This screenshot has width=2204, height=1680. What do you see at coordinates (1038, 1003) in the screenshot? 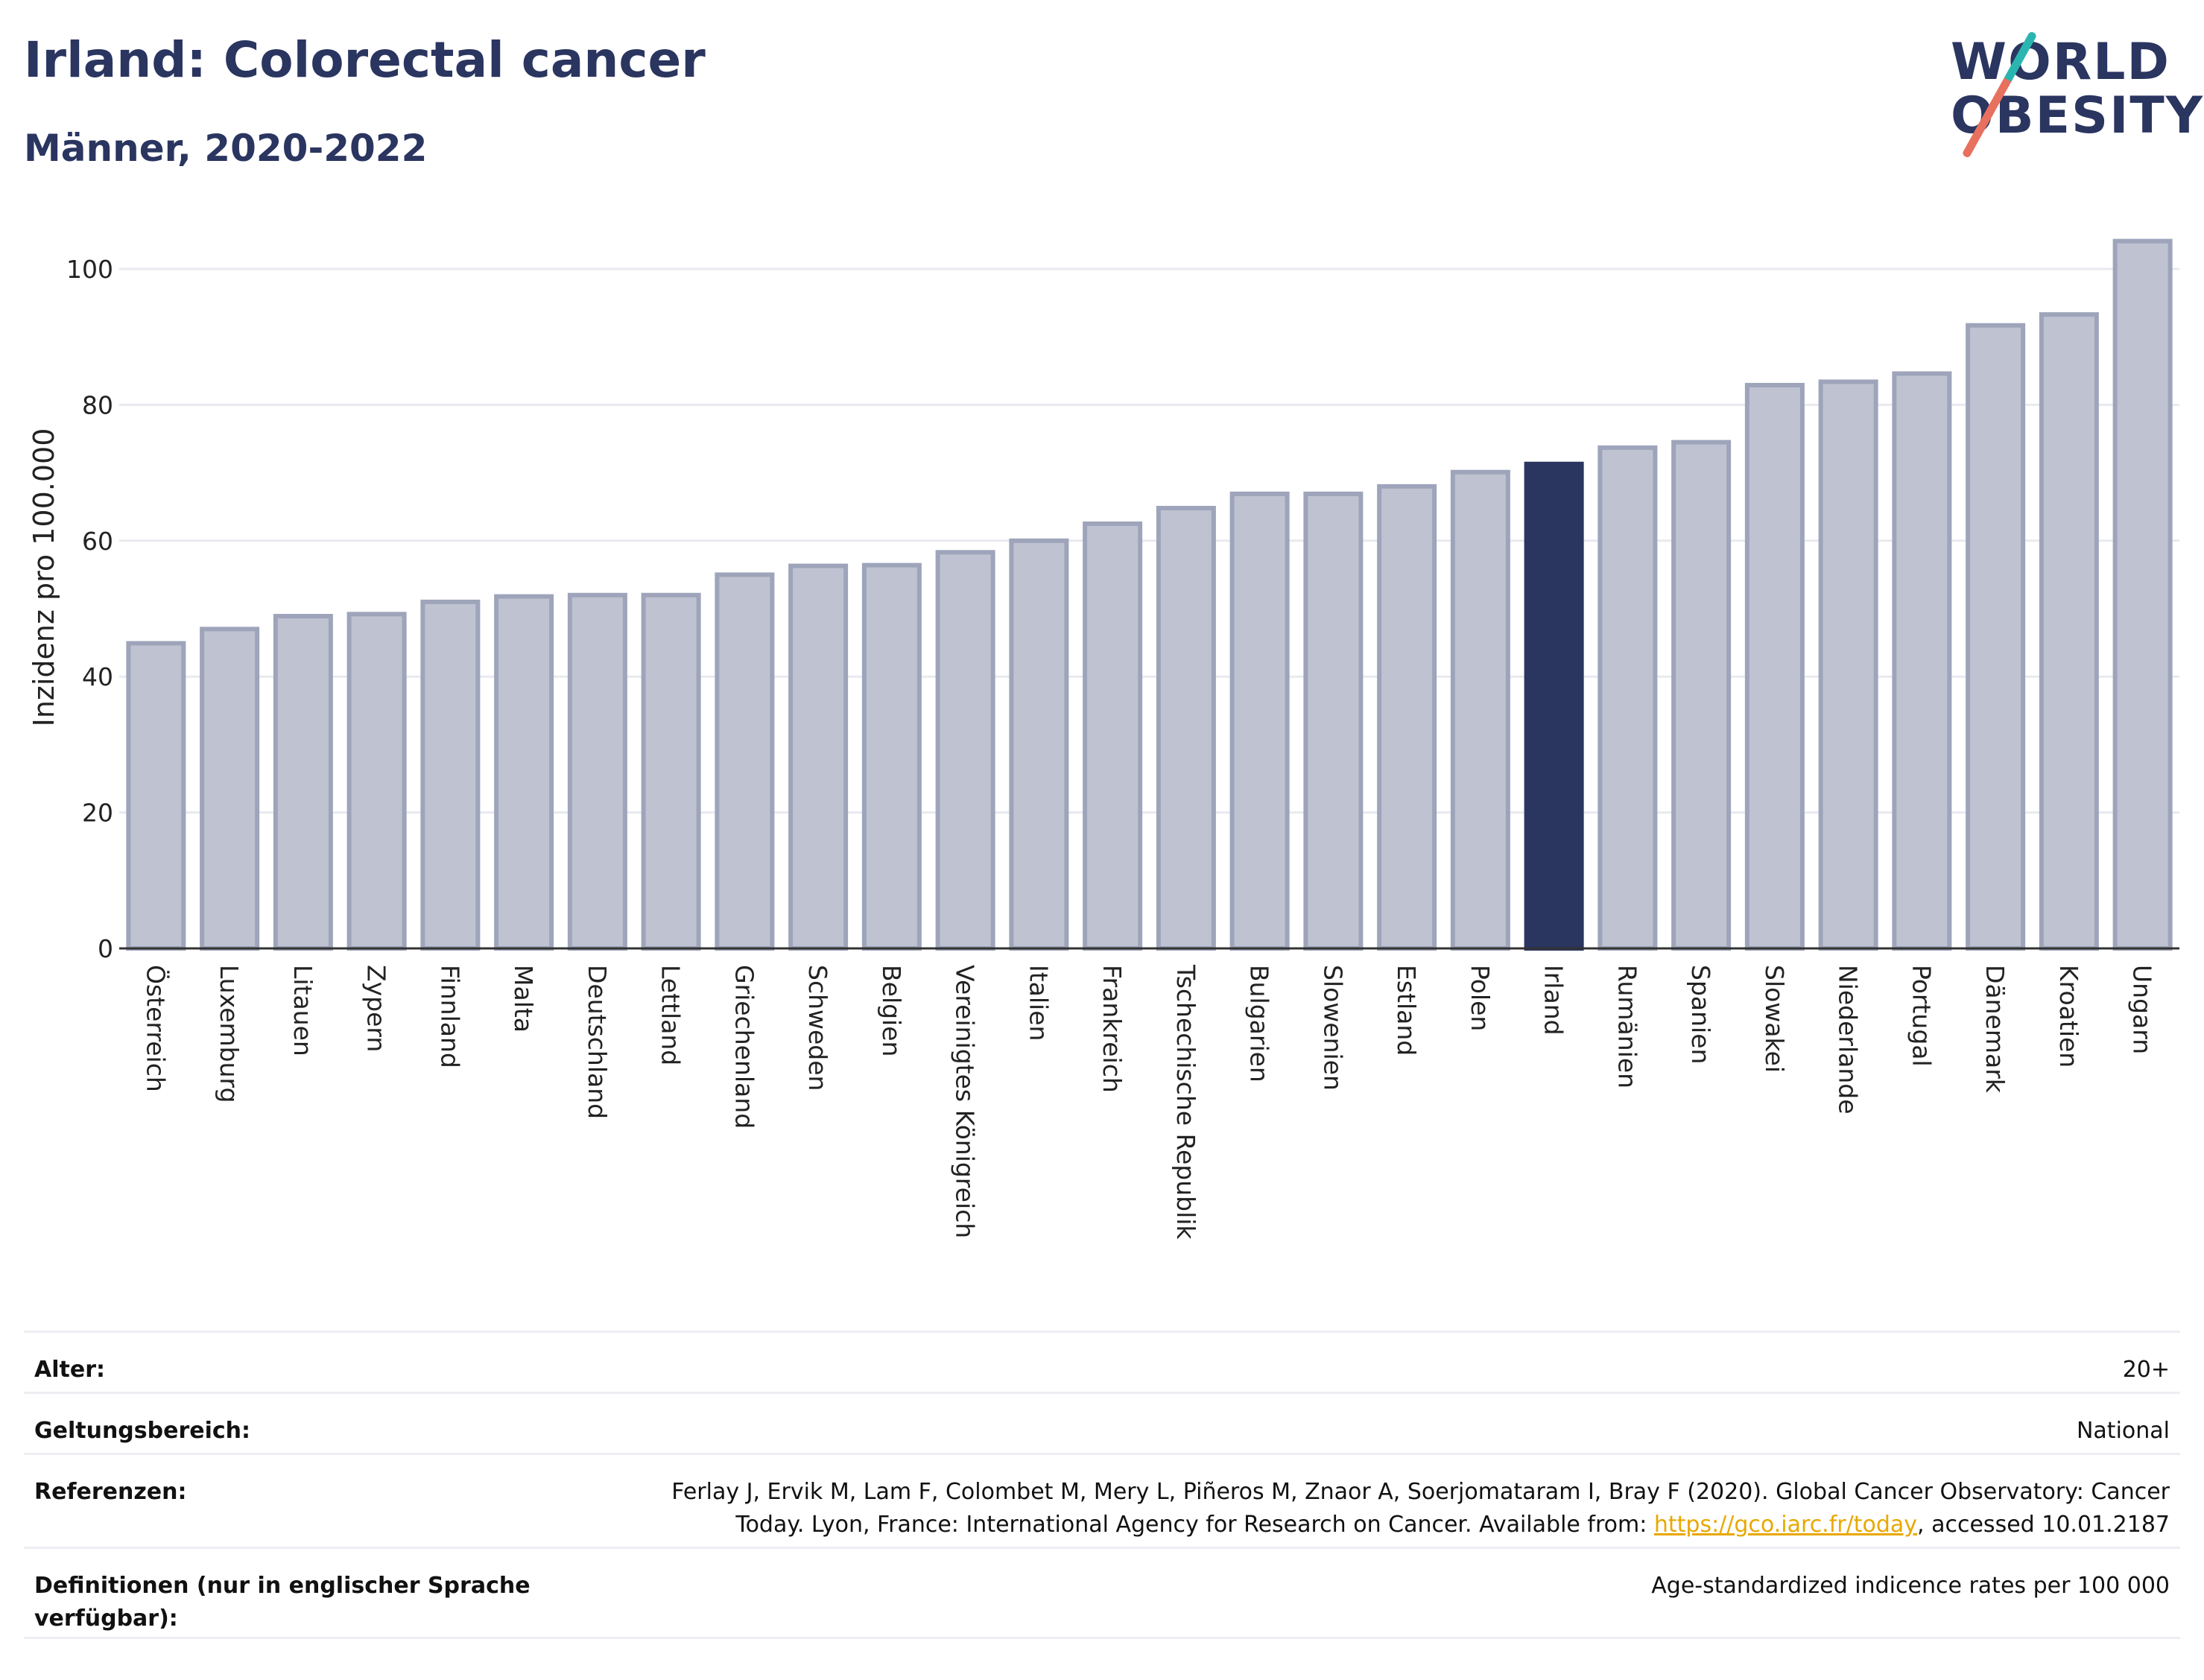
I see `x-tick-label: Italien` at bounding box center [1038, 1003].